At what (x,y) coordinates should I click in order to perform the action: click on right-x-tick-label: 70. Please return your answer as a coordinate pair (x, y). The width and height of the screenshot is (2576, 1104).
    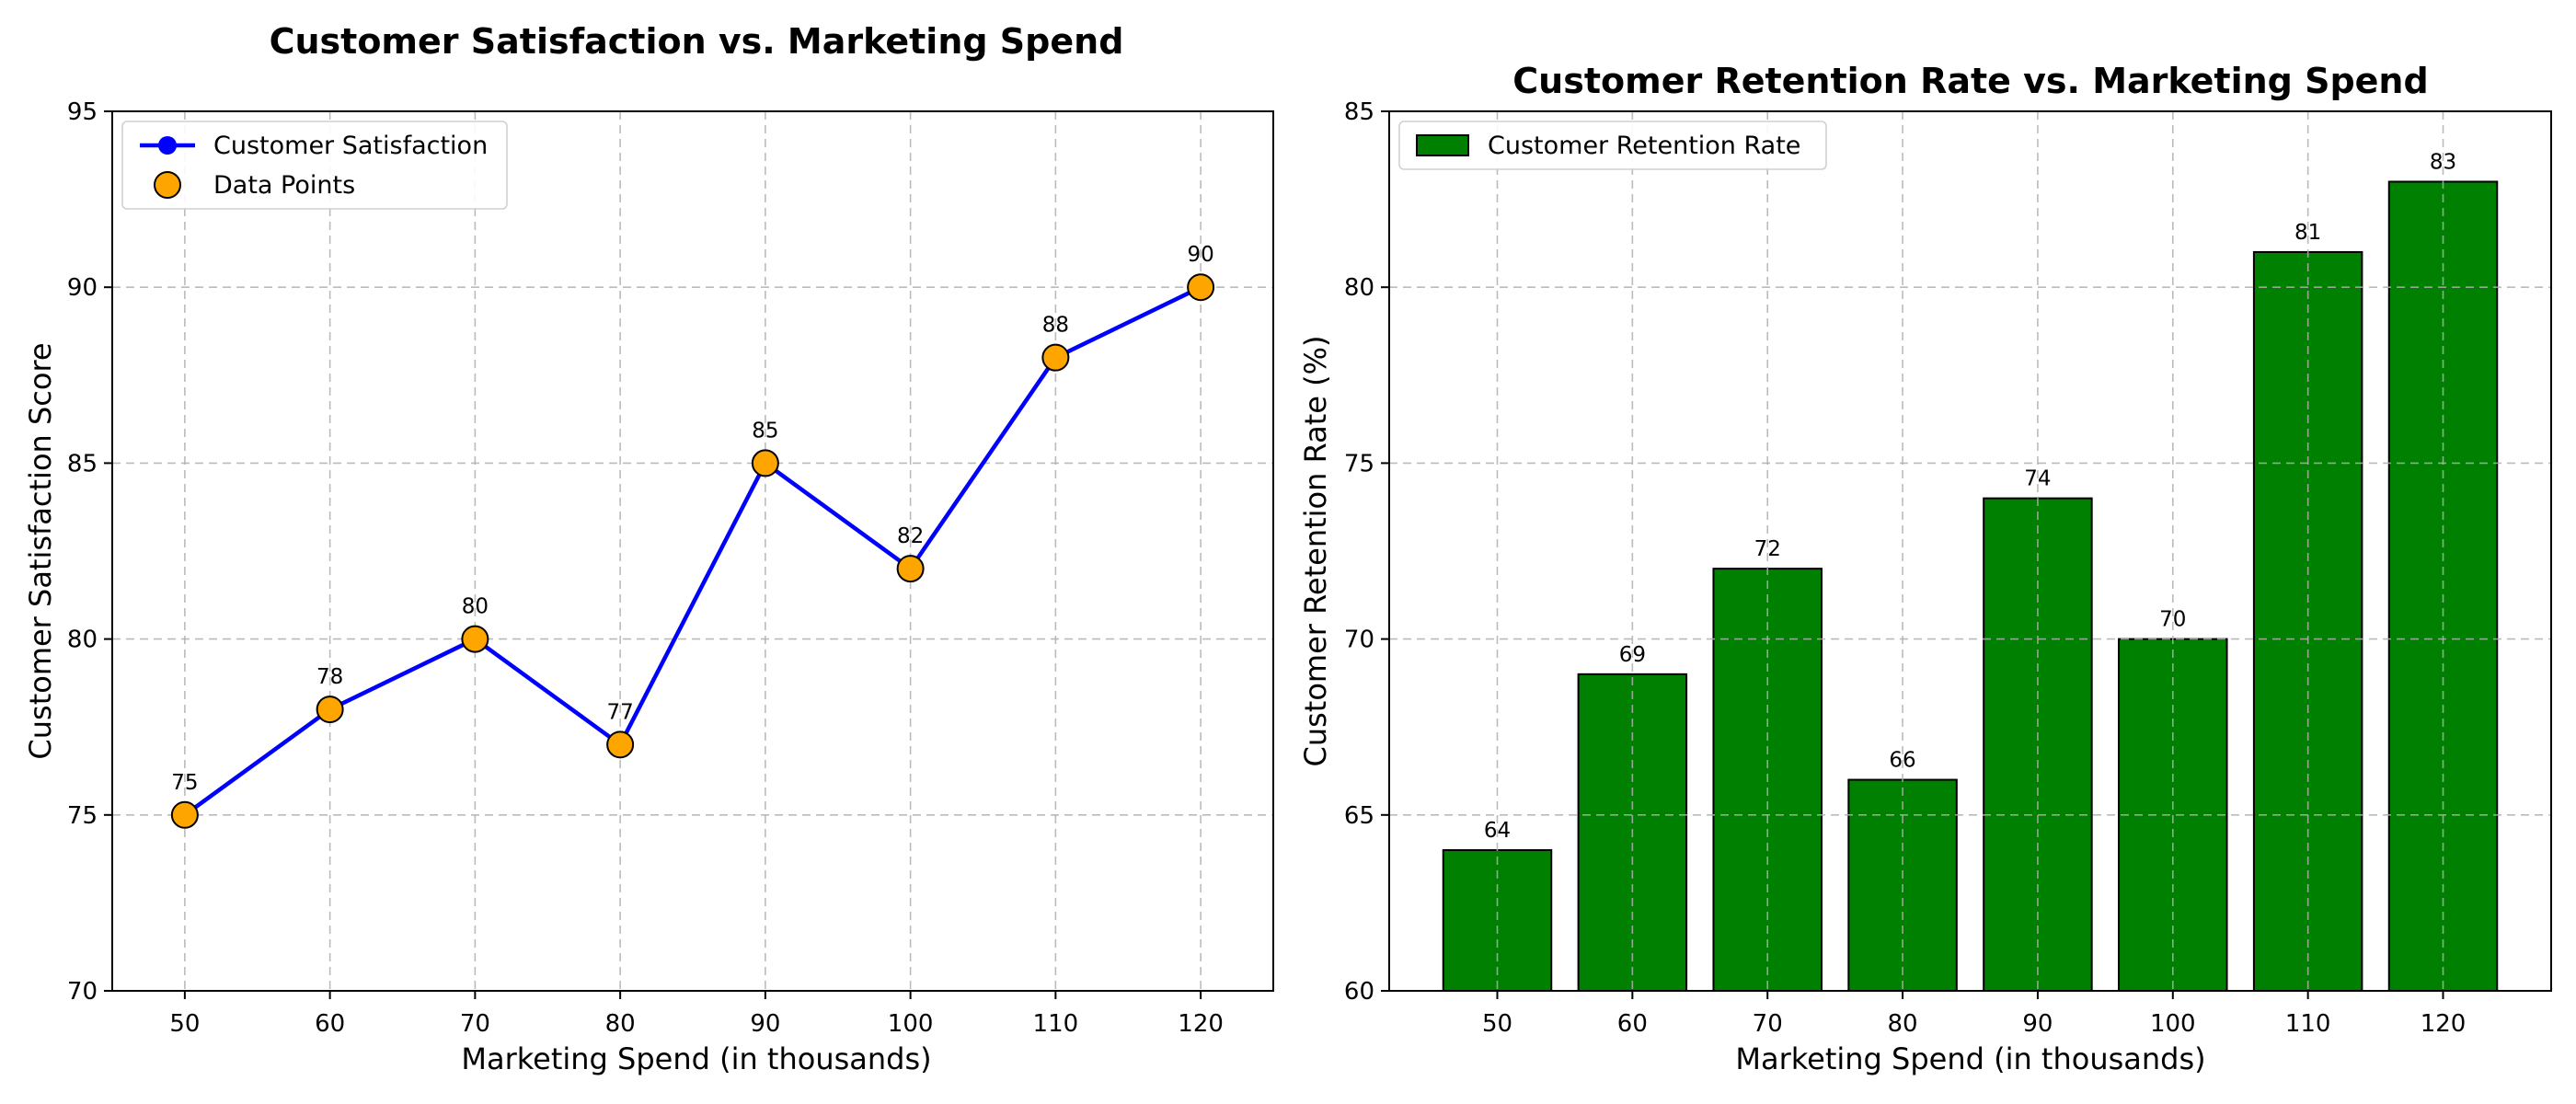
    Looking at the image, I should click on (1768, 1024).